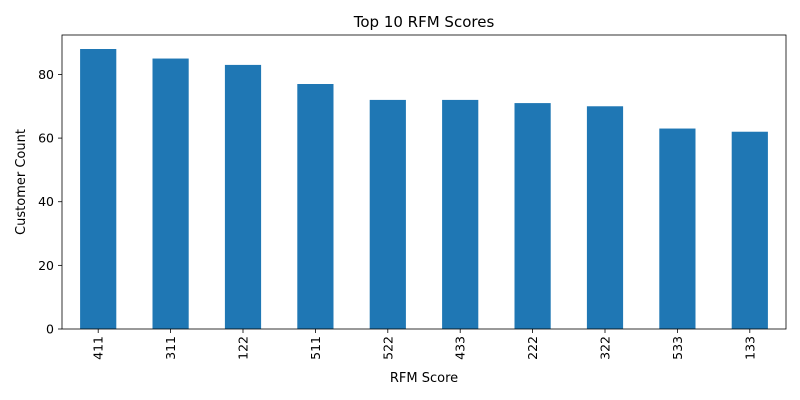 Image resolution: width=800 pixels, height=400 pixels. I want to click on x-axis-ticks: 411 311 122 511 522 433 222 322 533 133, so click(424, 344).